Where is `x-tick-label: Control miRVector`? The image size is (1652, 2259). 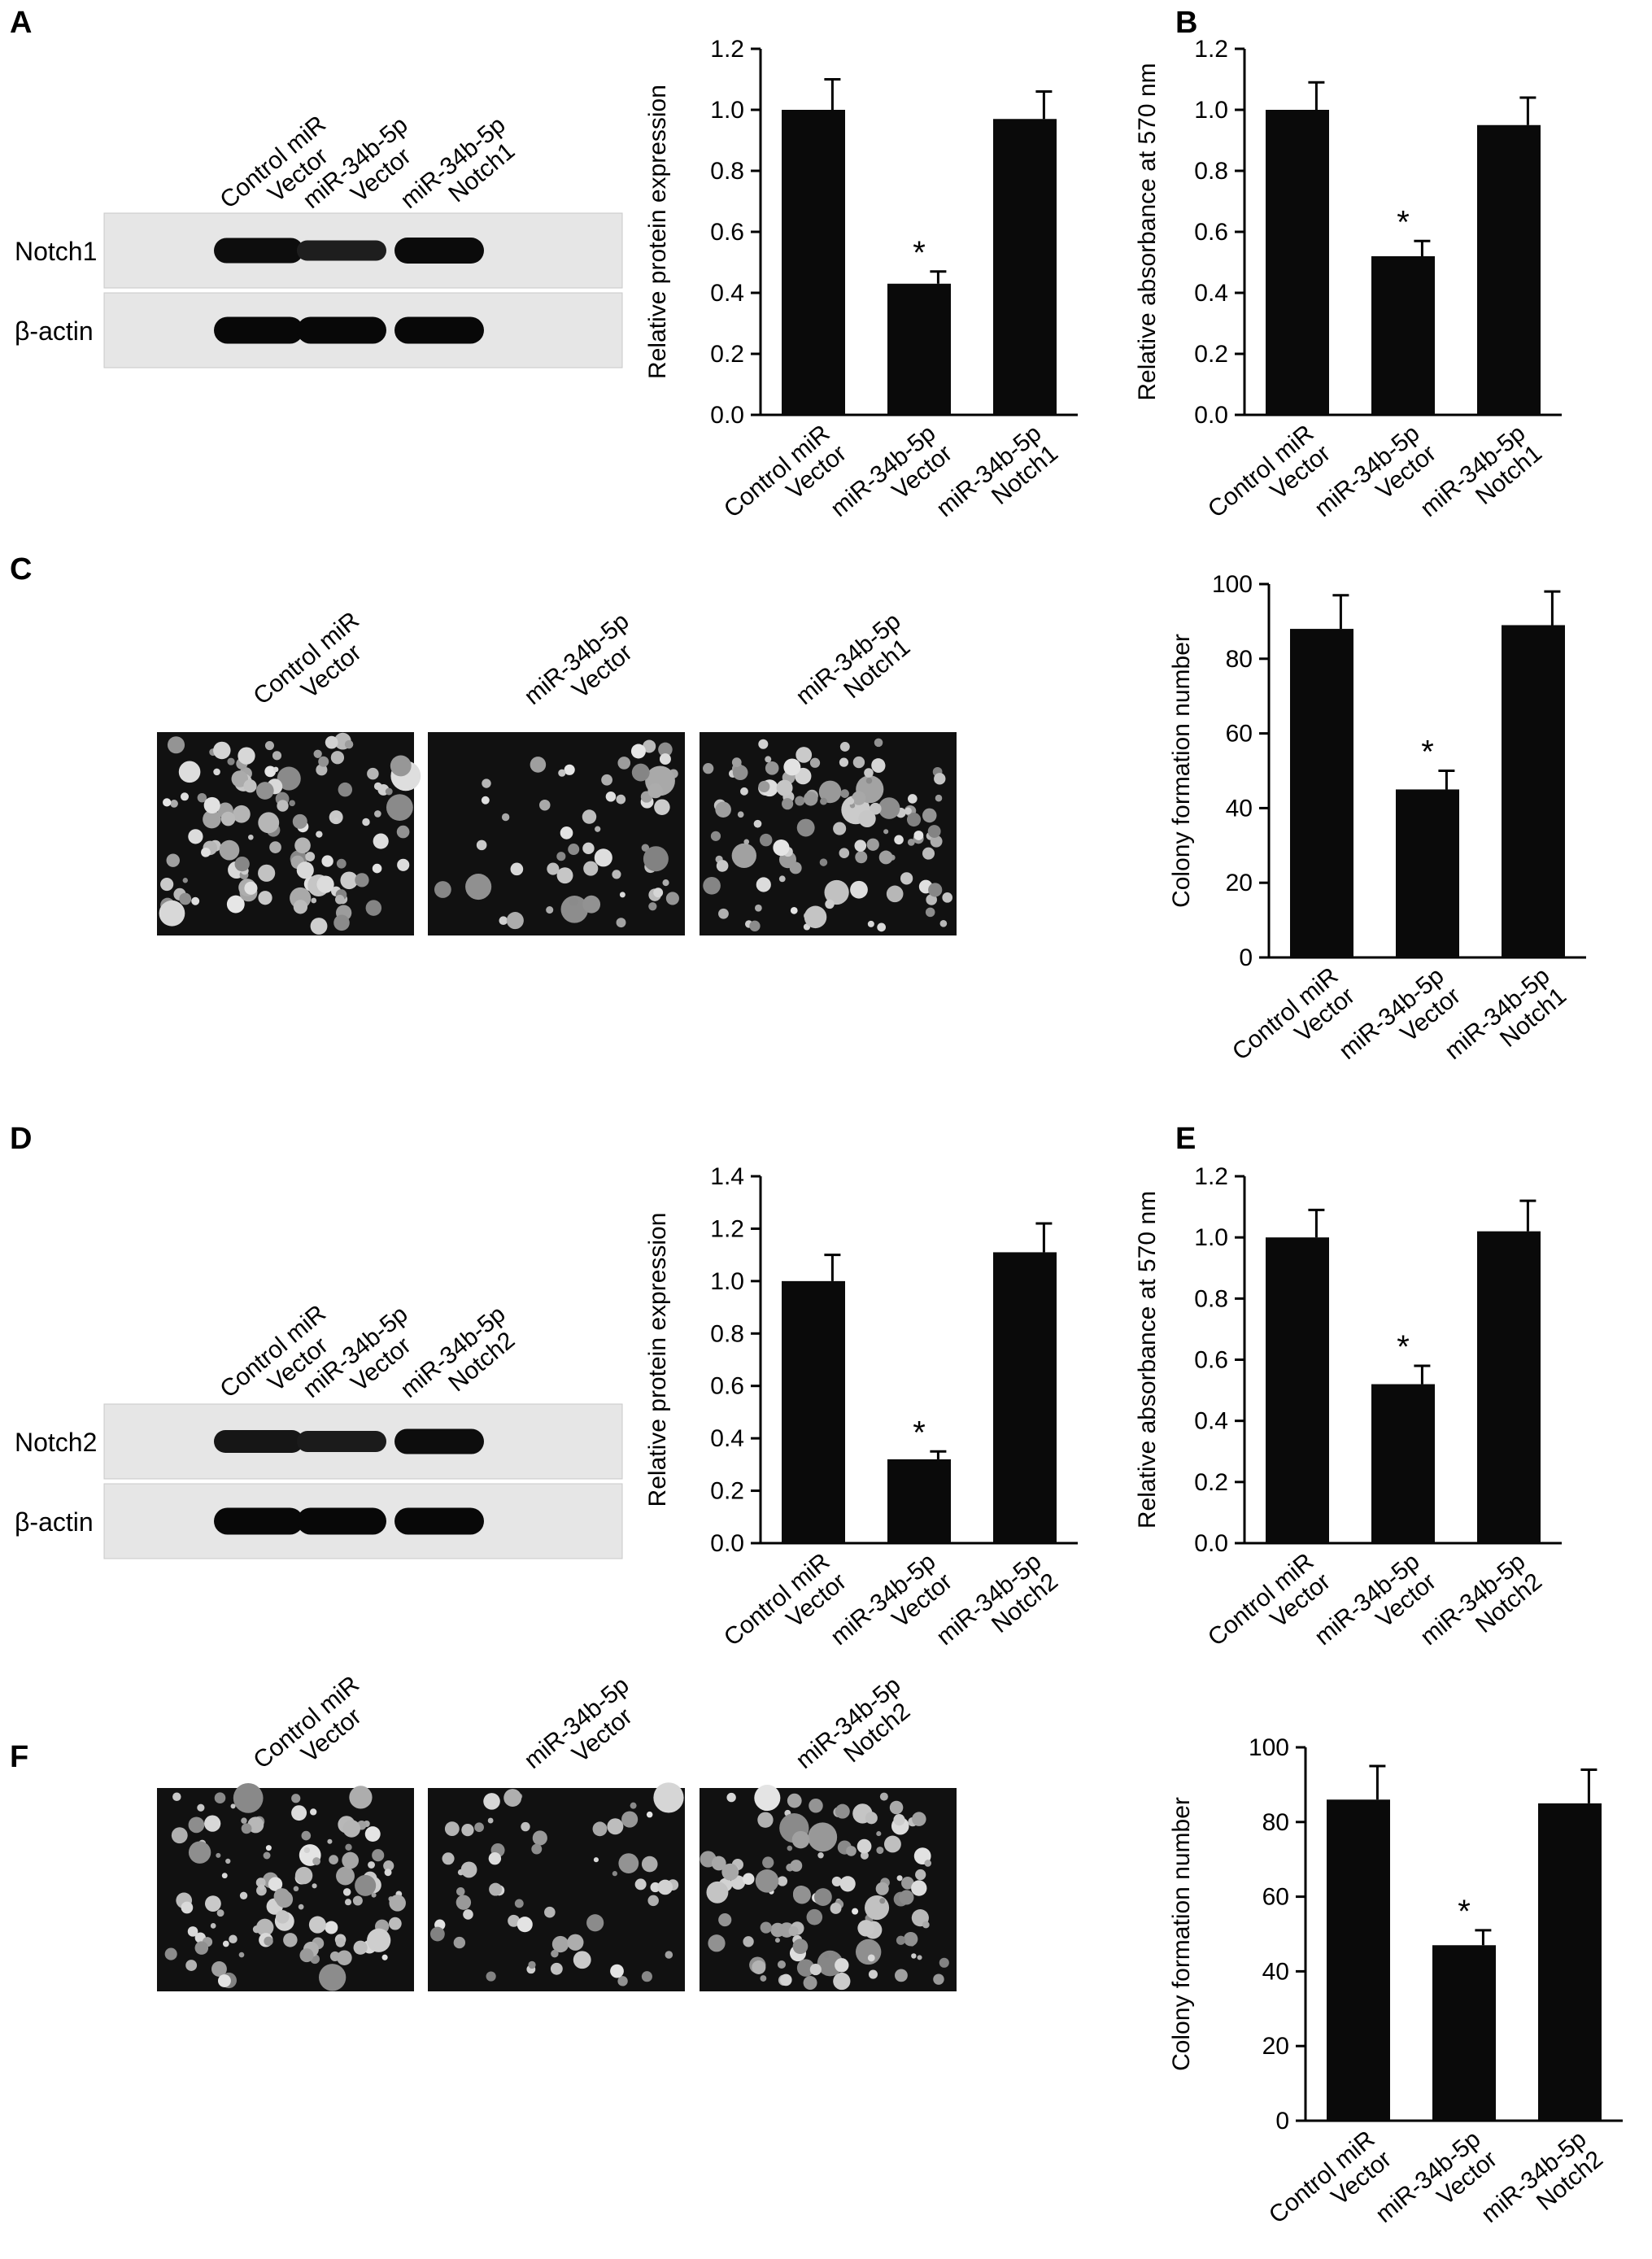 x-tick-label: Control miRVector is located at coordinates (785, 481).